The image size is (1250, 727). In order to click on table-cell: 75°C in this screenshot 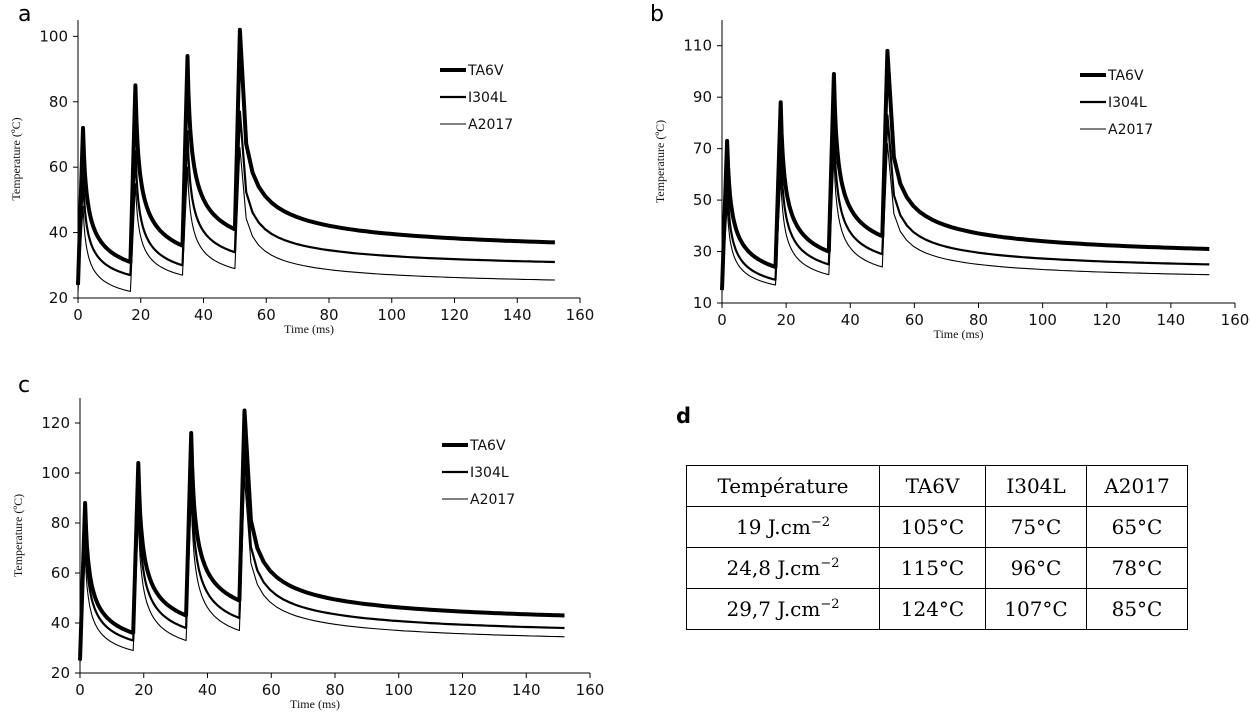, I will do `click(1036, 527)`.